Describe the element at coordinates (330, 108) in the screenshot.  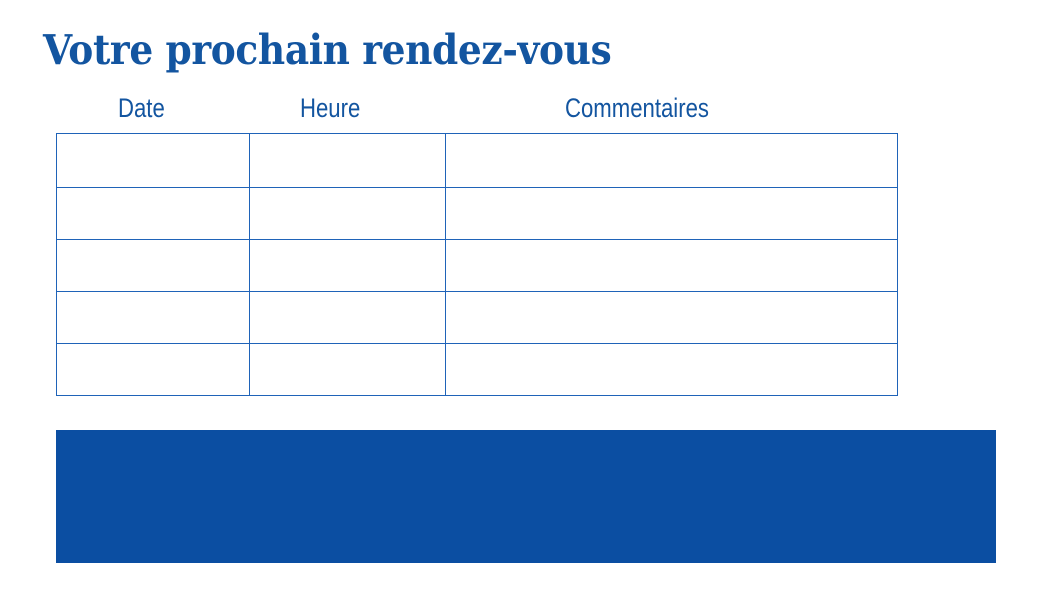
I see `column-header-heure: Heure` at that location.